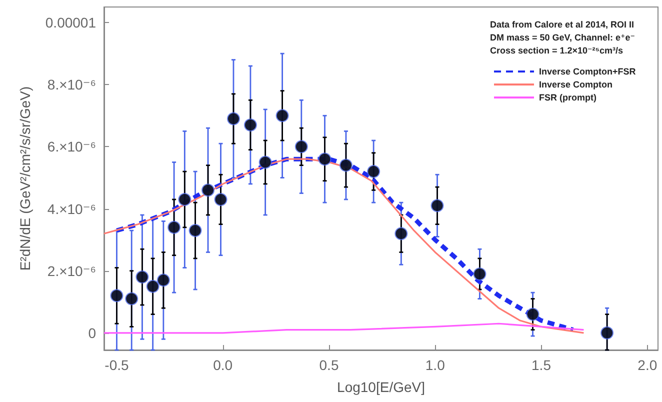  What do you see at coordinates (223, 365) in the screenshot?
I see `x-tick-label: 0.0` at bounding box center [223, 365].